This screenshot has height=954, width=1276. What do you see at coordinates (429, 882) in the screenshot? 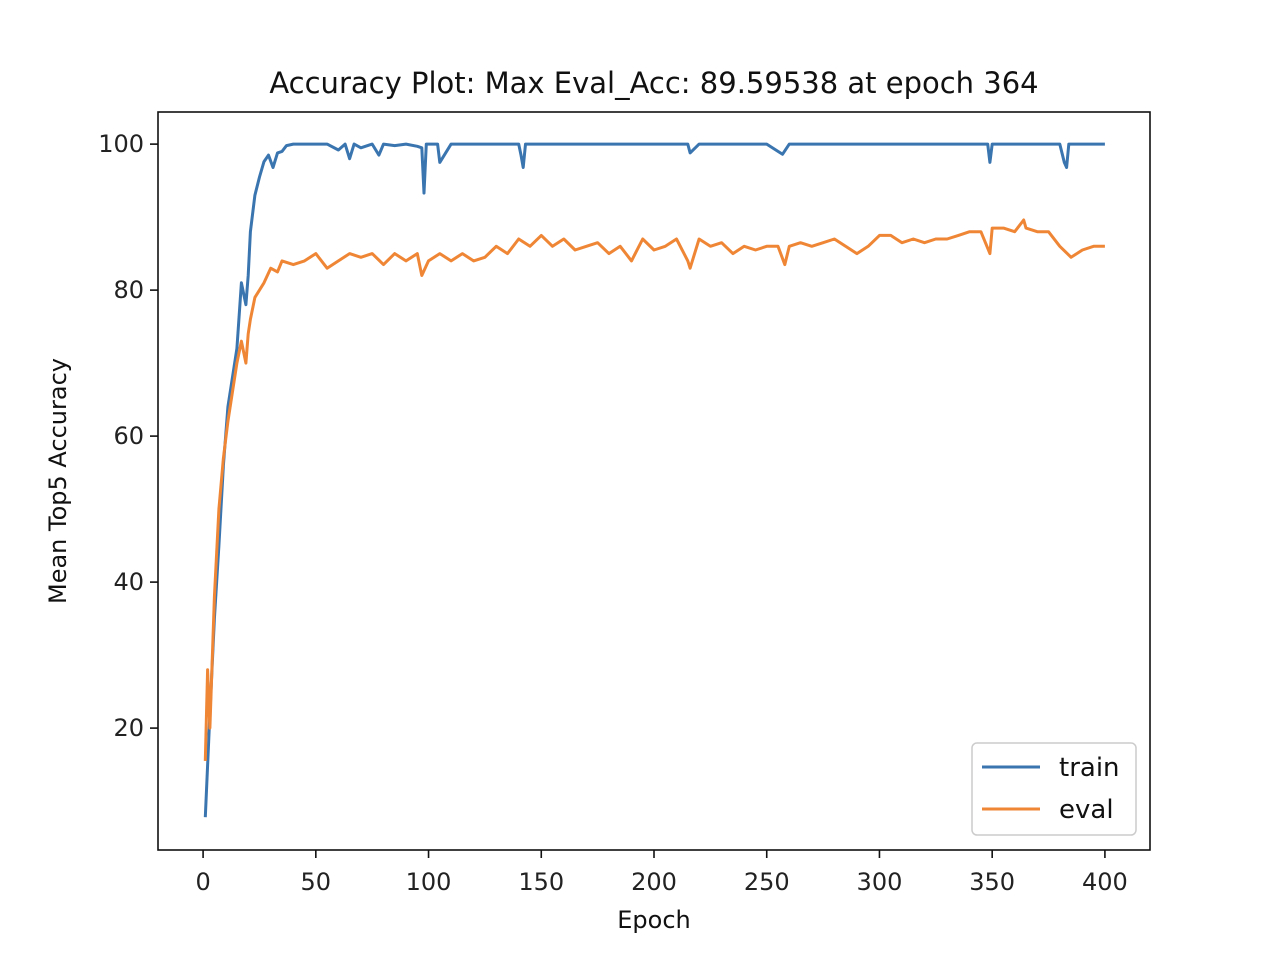
I see `x-tick-label: 100` at bounding box center [429, 882].